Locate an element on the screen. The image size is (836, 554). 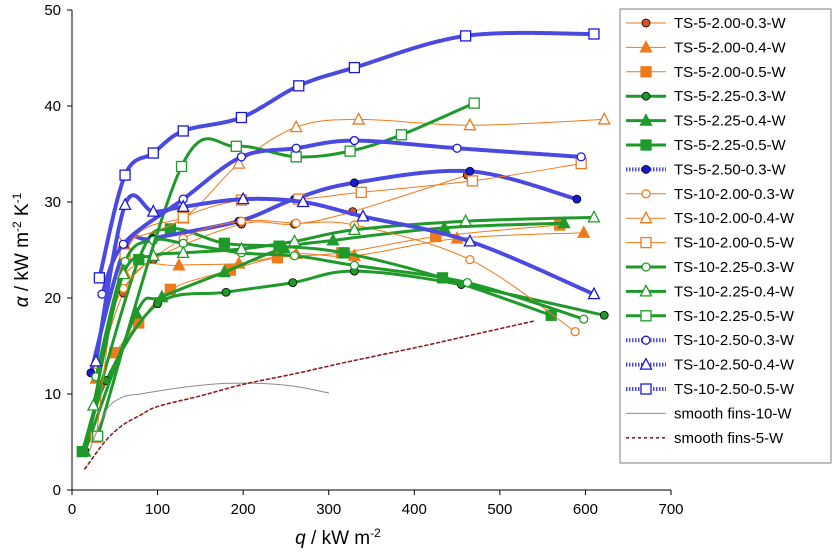
legend-item: TS-10-2.50-0.4-W is located at coordinates (710, 365).